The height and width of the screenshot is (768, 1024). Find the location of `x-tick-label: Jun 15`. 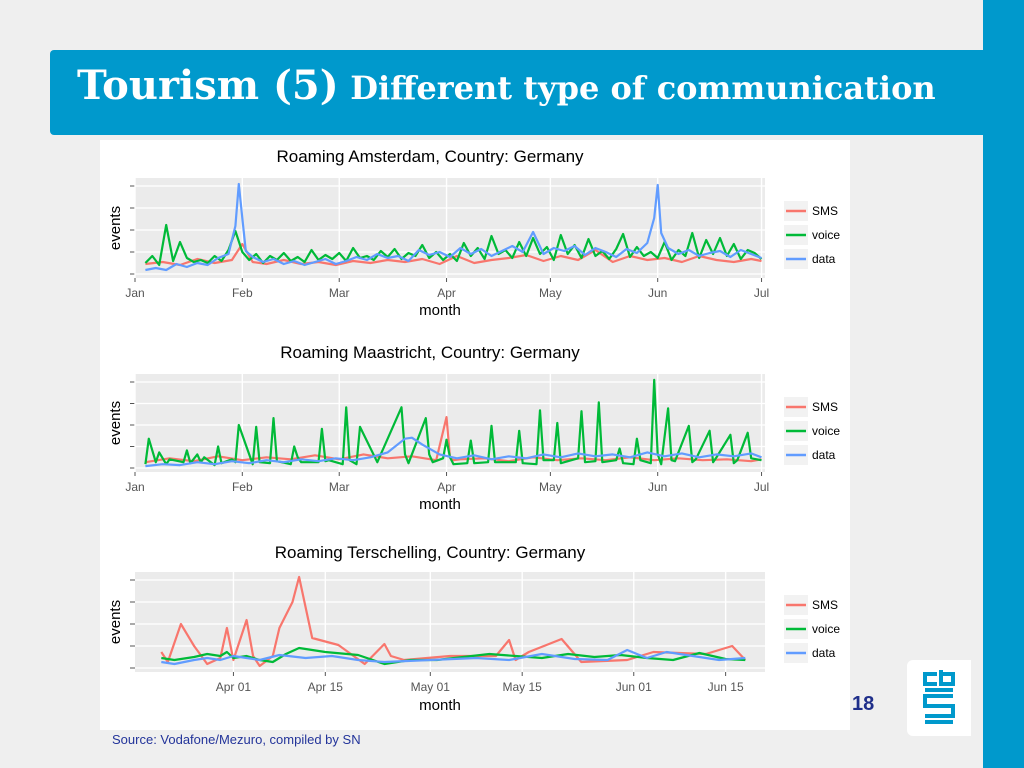

x-tick-label: Jun 15 is located at coordinates (726, 687).